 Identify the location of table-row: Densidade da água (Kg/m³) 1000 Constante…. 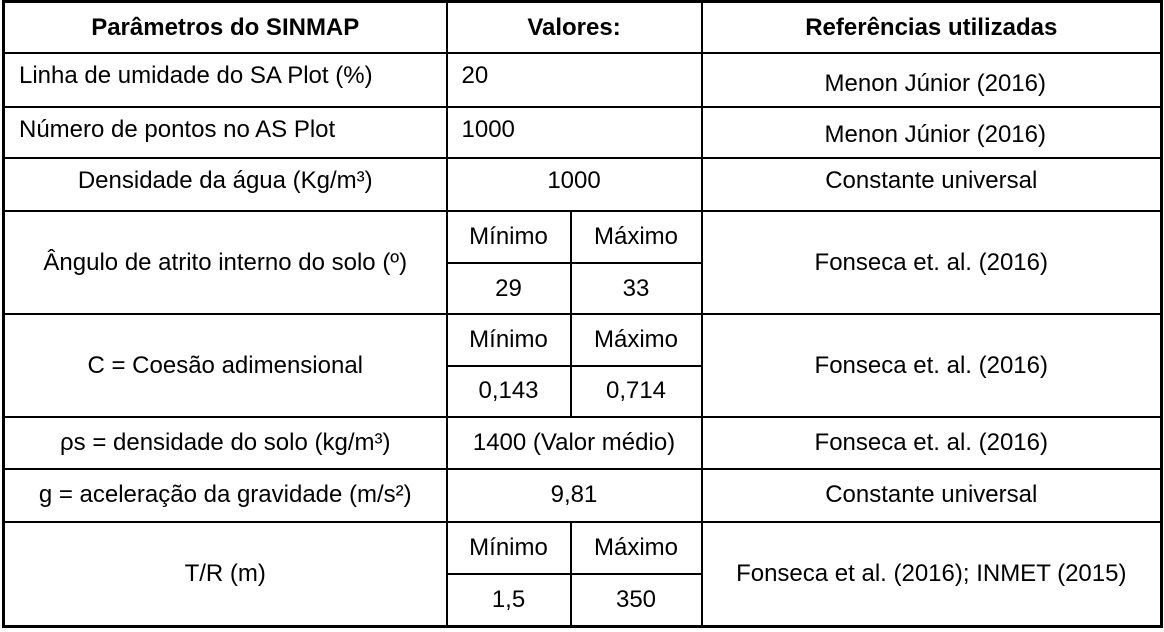
(583, 185).